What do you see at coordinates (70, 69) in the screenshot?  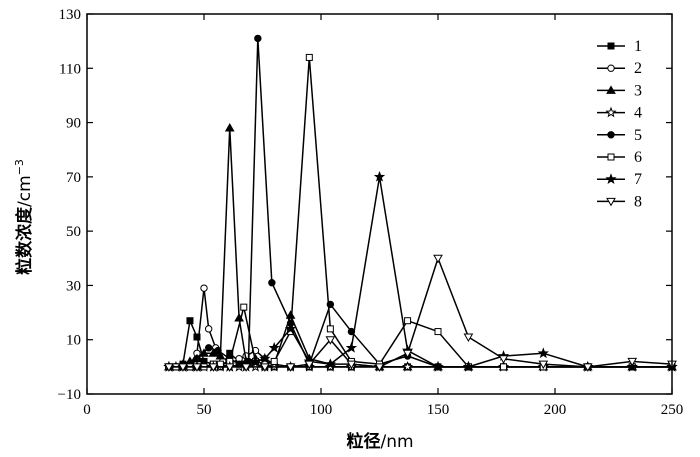 I see `y-tick-label: 110` at bounding box center [70, 69].